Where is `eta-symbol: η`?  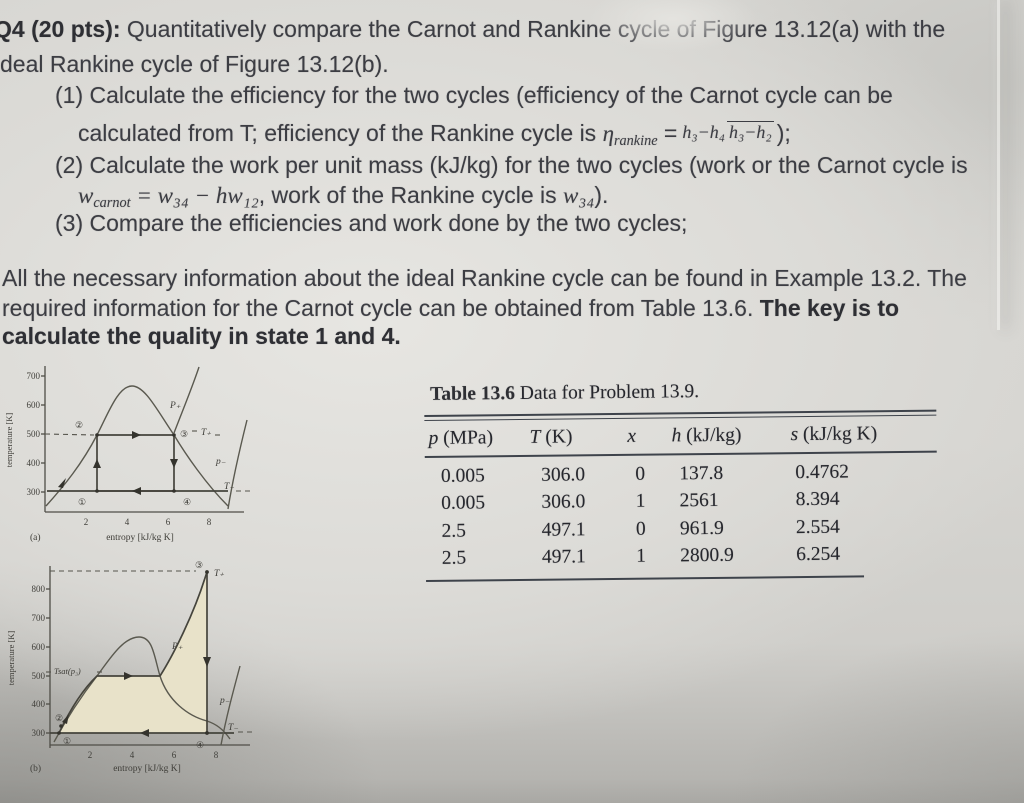
eta-symbol: η is located at coordinates (608, 133).